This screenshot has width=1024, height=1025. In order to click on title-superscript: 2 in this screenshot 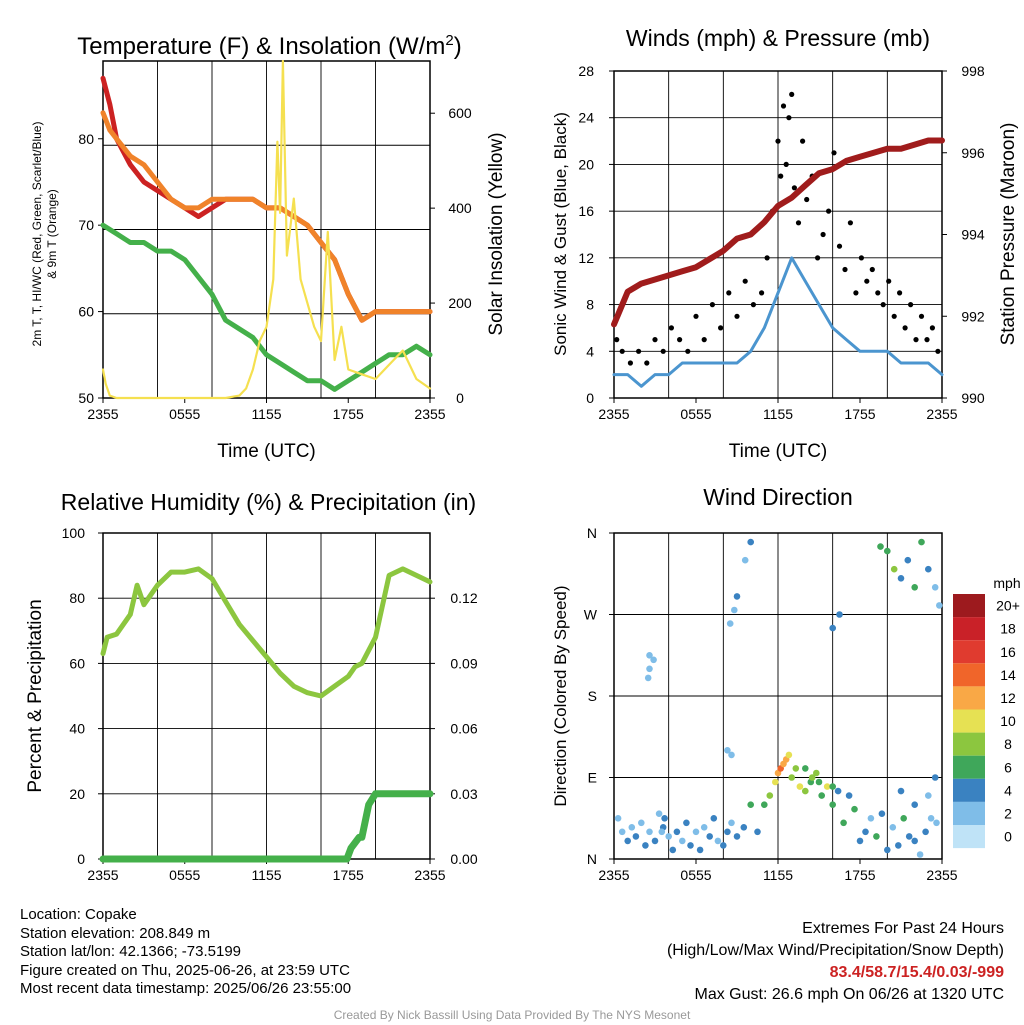, I will do `click(449, 40)`.